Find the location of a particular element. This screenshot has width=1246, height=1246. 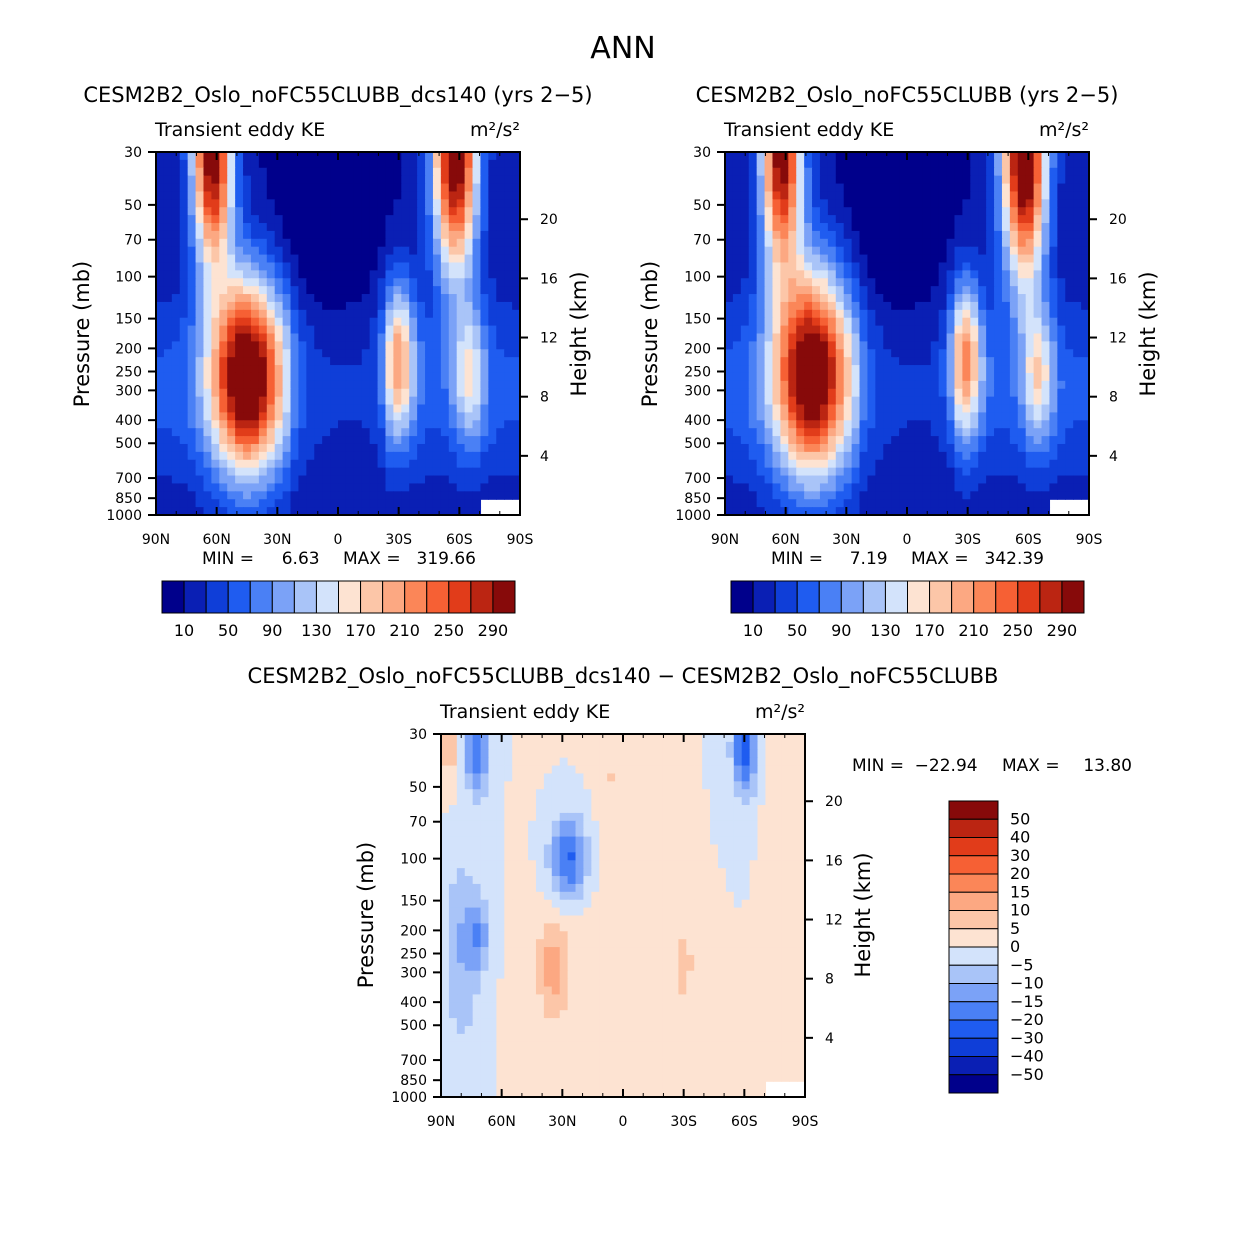

y-tick-label: 500 is located at coordinates (697, 444).